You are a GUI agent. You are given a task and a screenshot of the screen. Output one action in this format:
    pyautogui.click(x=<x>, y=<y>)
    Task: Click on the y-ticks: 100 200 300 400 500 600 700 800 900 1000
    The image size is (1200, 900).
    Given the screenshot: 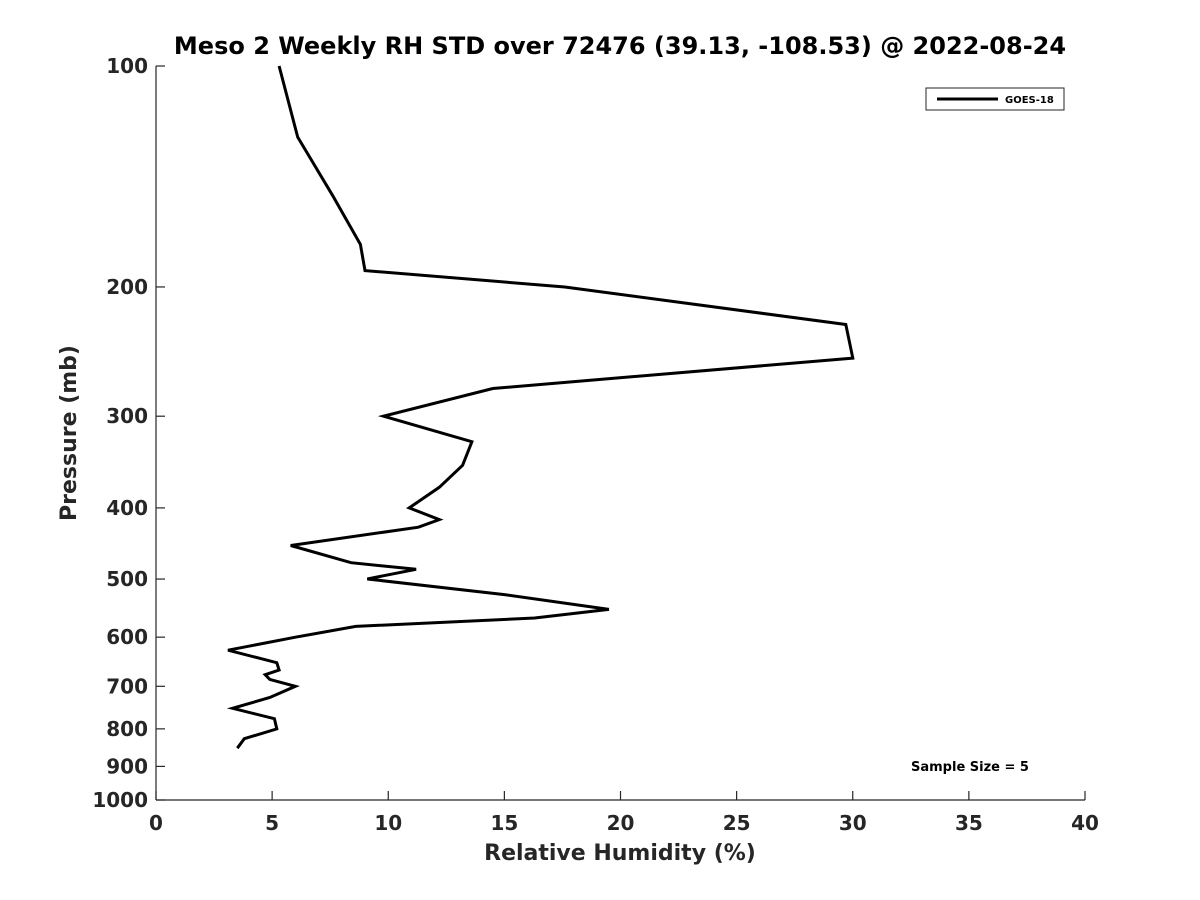 What is the action you would take?
    pyautogui.click(x=128, y=433)
    